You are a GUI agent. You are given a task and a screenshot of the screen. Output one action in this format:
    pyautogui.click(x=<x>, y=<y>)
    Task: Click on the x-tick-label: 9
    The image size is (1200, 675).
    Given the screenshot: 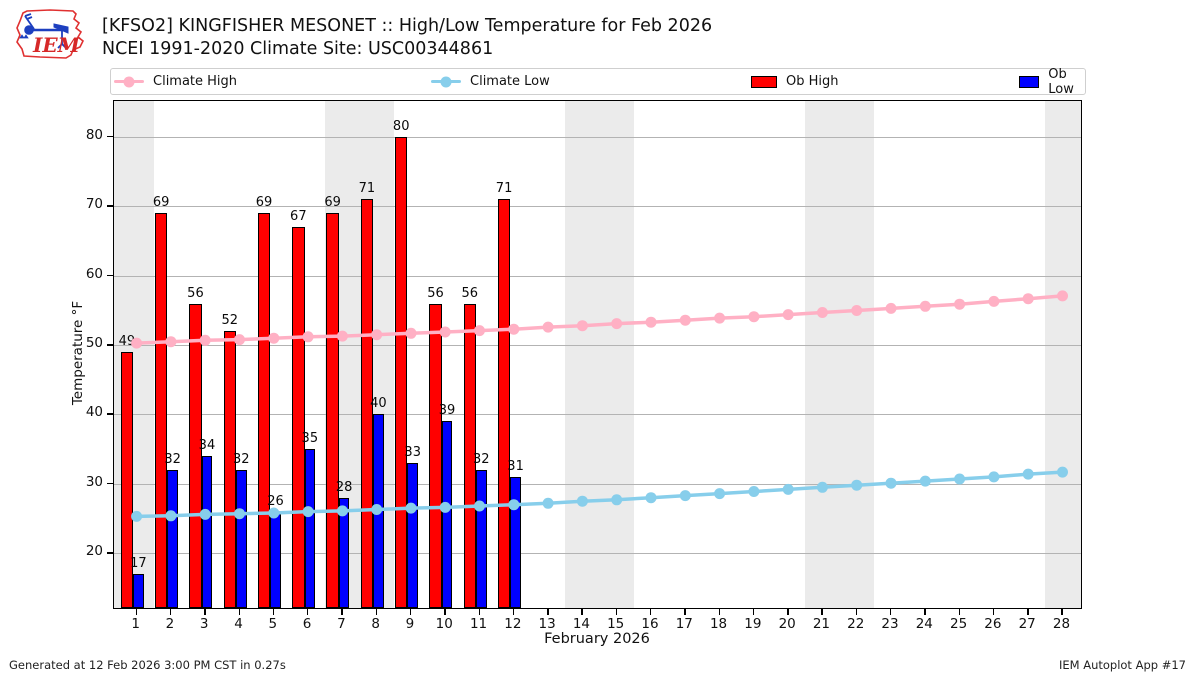 What is the action you would take?
    pyautogui.click(x=410, y=624)
    